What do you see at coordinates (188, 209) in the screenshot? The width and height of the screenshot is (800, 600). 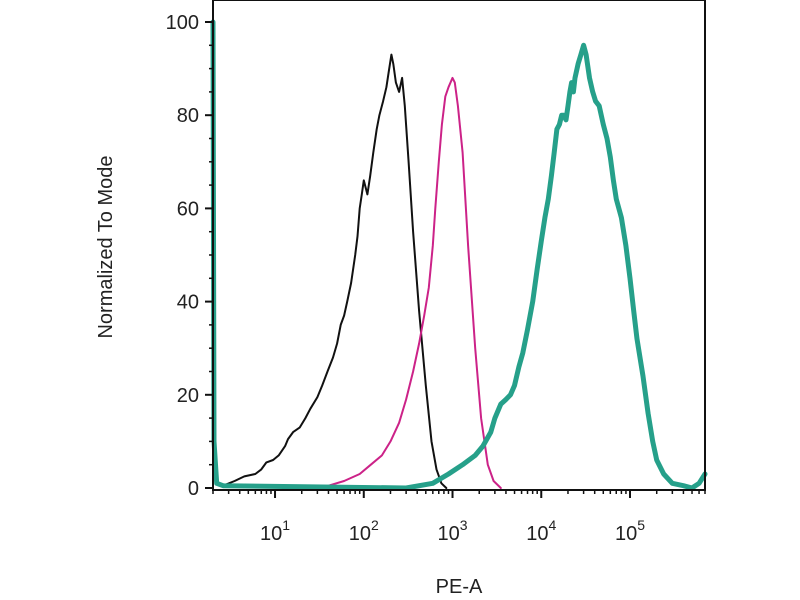 I see `y-tick-label: 60` at bounding box center [188, 209].